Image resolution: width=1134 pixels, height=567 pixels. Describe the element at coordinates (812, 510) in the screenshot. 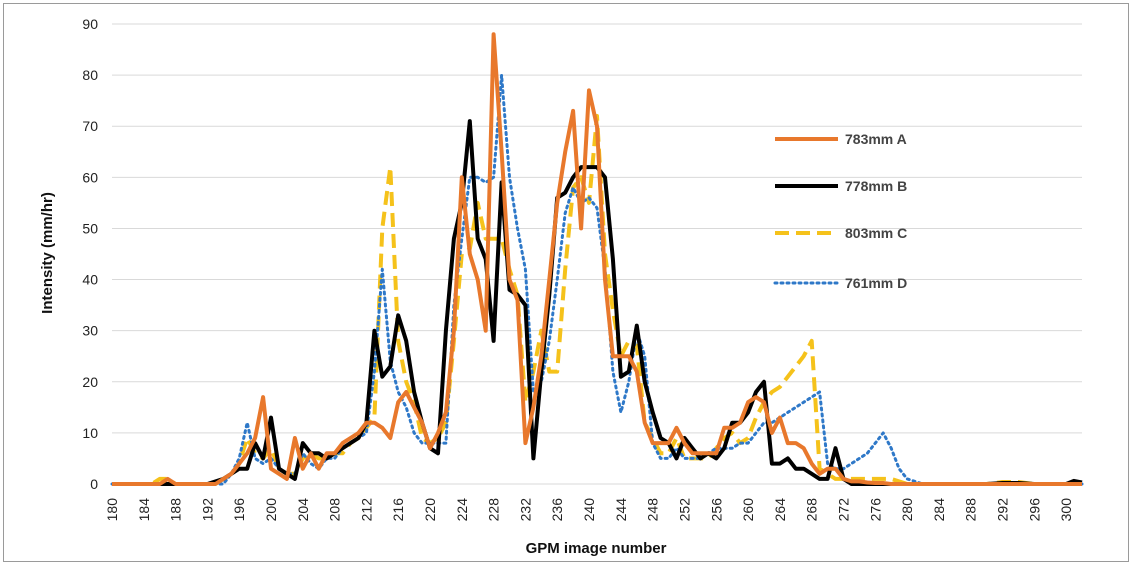

I see `x-tick-label: 268` at that location.